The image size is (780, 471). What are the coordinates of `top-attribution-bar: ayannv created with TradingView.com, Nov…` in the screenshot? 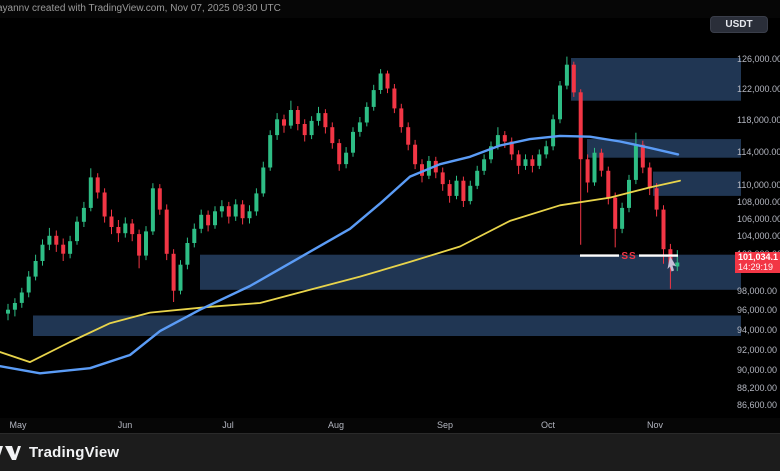 It's located at (390, 9).